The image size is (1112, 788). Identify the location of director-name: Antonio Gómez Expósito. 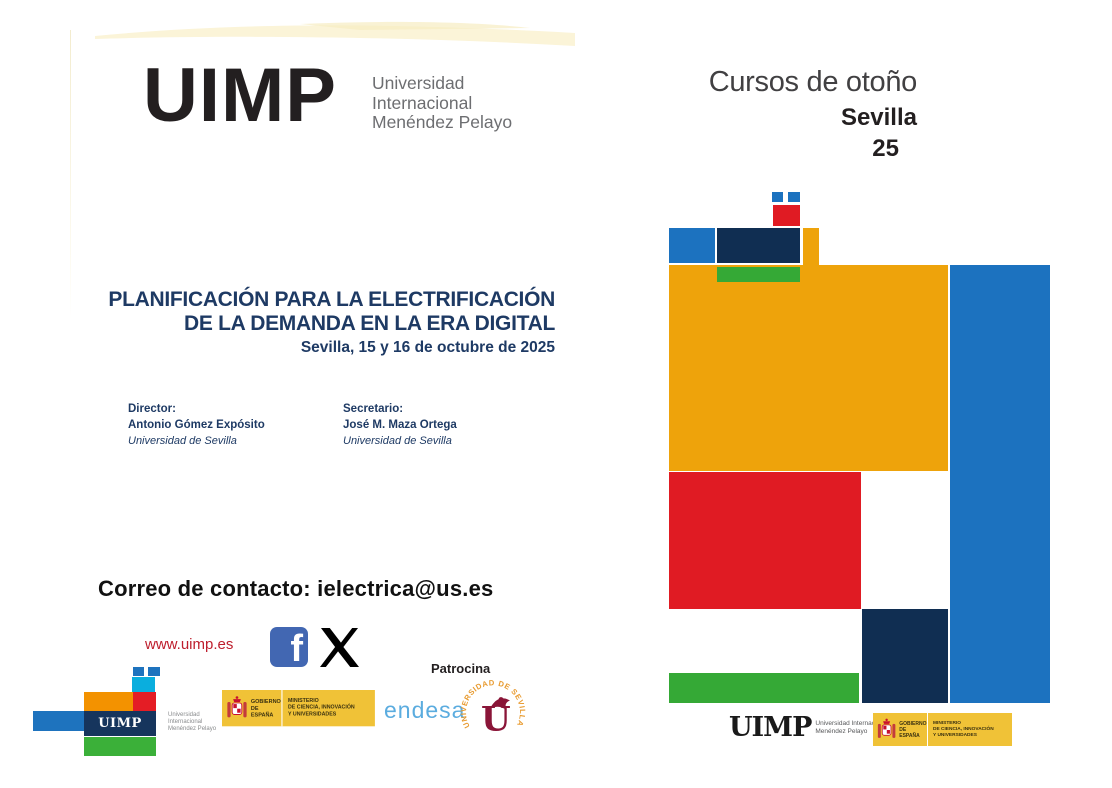
(196, 425).